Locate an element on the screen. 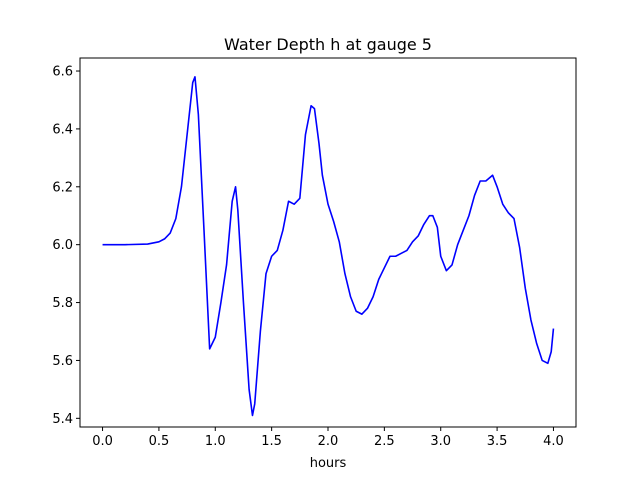 Image resolution: width=640 pixels, height=480 pixels. x-tick-label: 3.0 is located at coordinates (440, 441).